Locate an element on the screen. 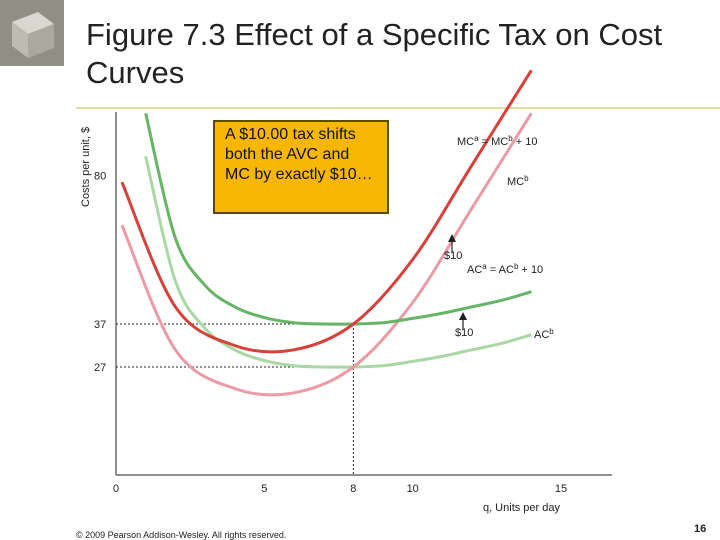 The width and height of the screenshot is (720, 540). curve-label-MCb: MCb is located at coordinates (518, 181).